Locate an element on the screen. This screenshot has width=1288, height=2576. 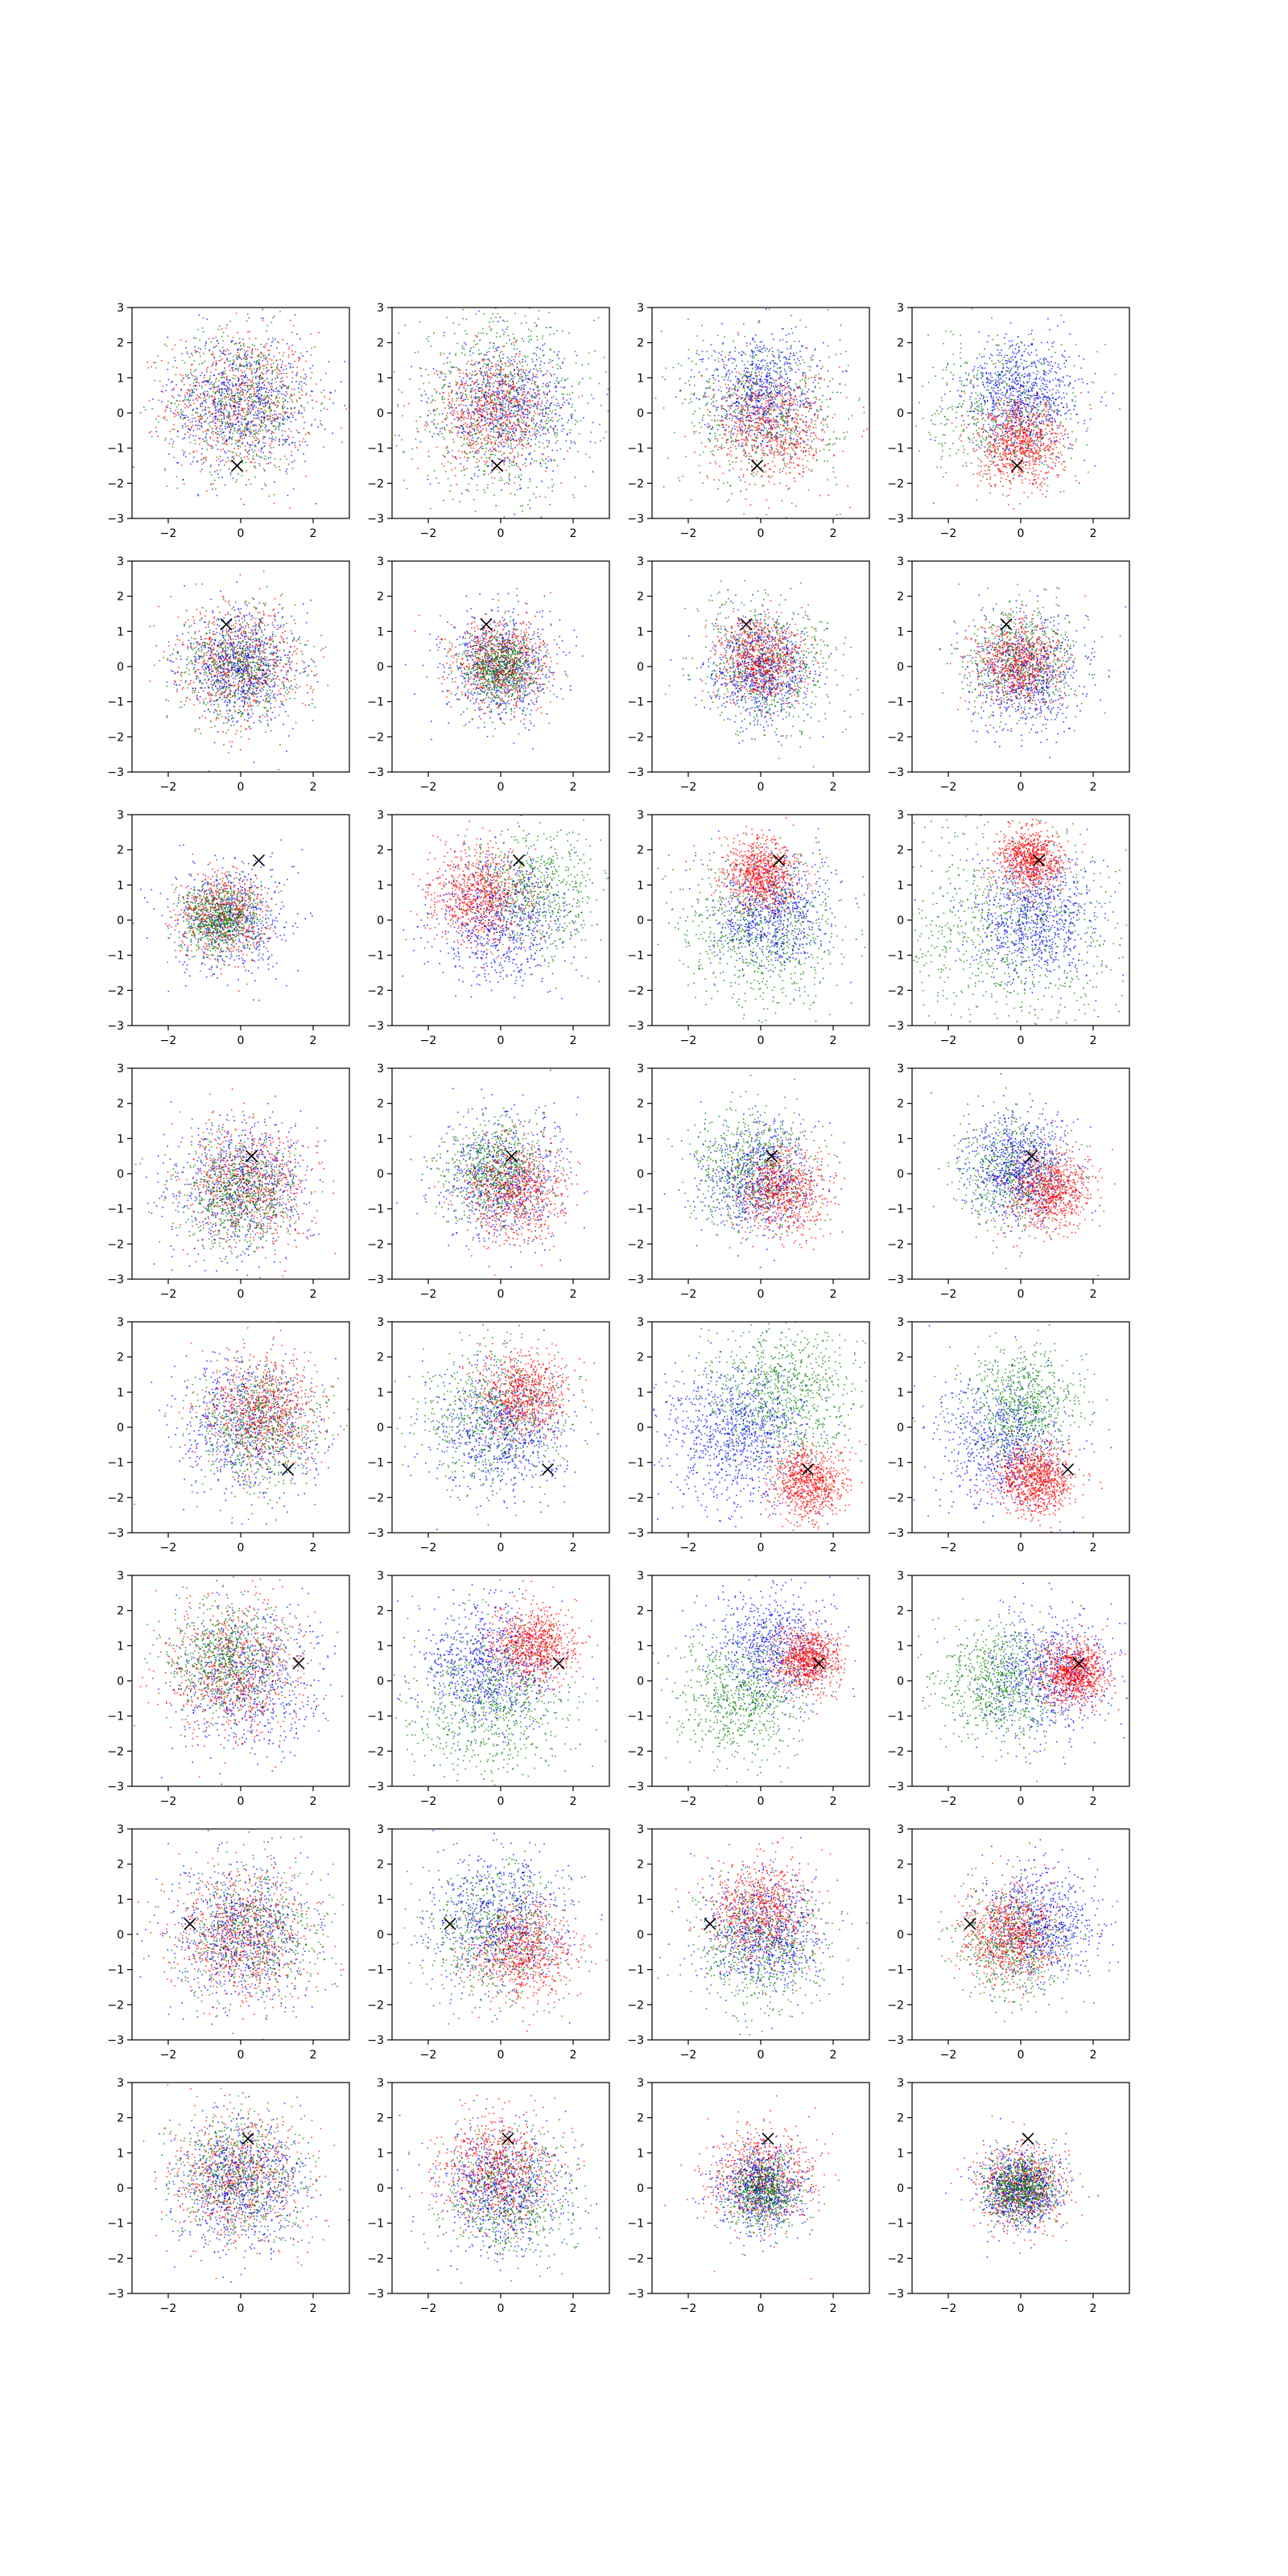
y-tick-label: 1 is located at coordinates (380, 378).